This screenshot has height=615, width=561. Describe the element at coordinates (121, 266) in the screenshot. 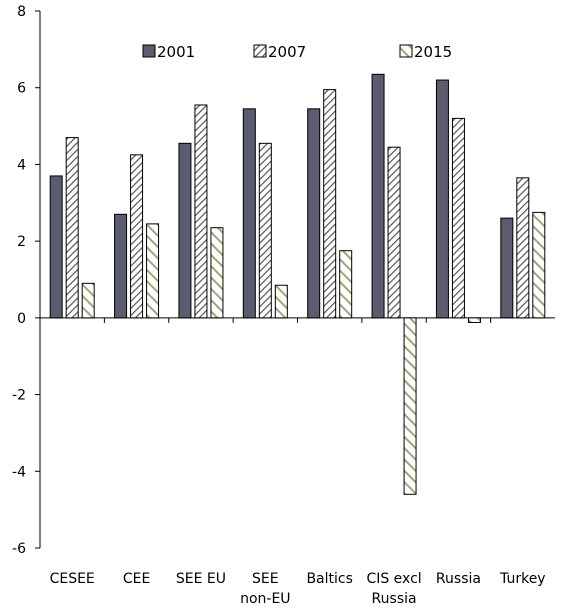

I see `bar-2001-cee` at that location.